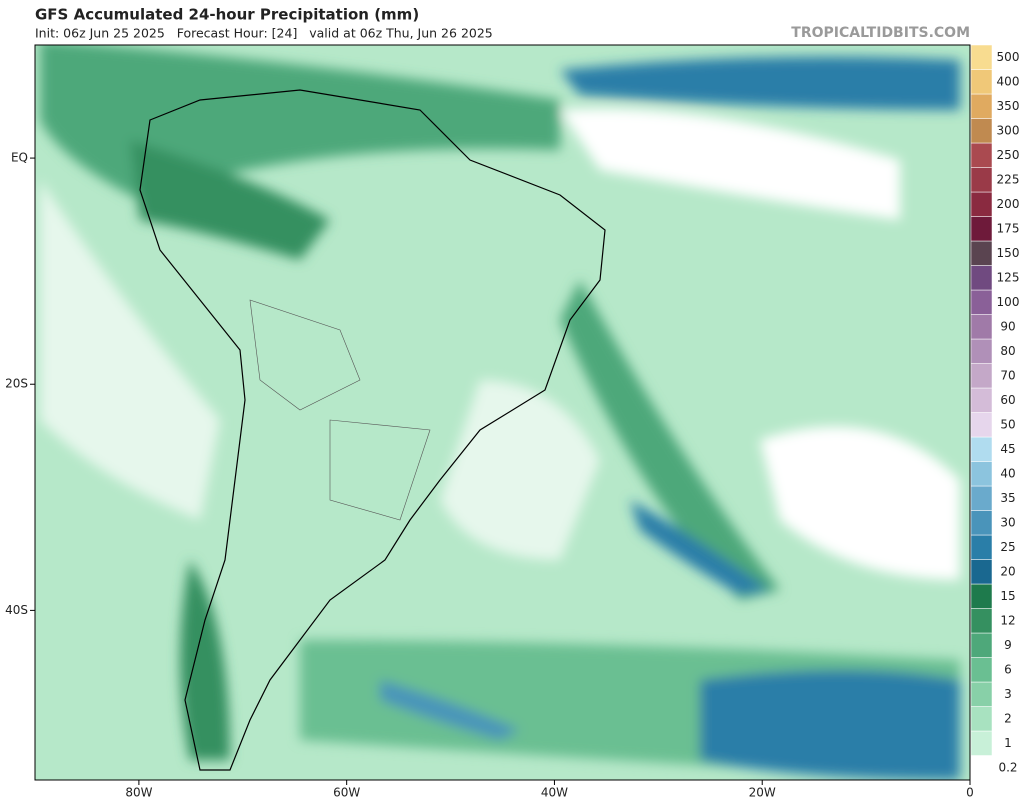 The width and height of the screenshot is (1024, 804). Describe the element at coordinates (1007, 547) in the screenshot. I see `colorbar-label: 25` at that location.